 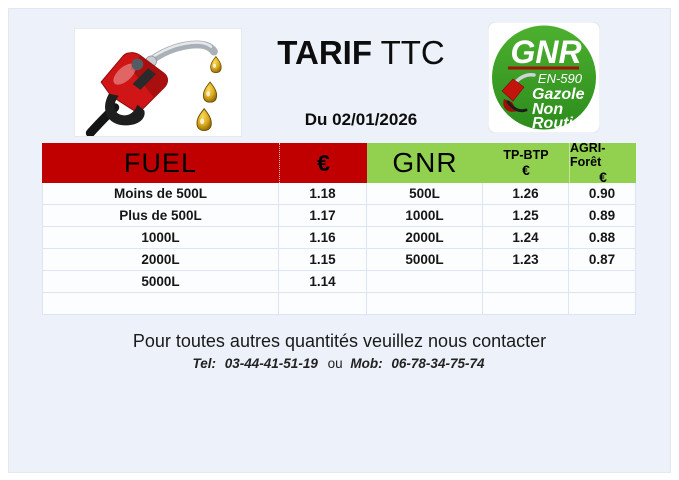 I want to click on header-tp-btp: TP-BTP €, so click(x=526, y=163).